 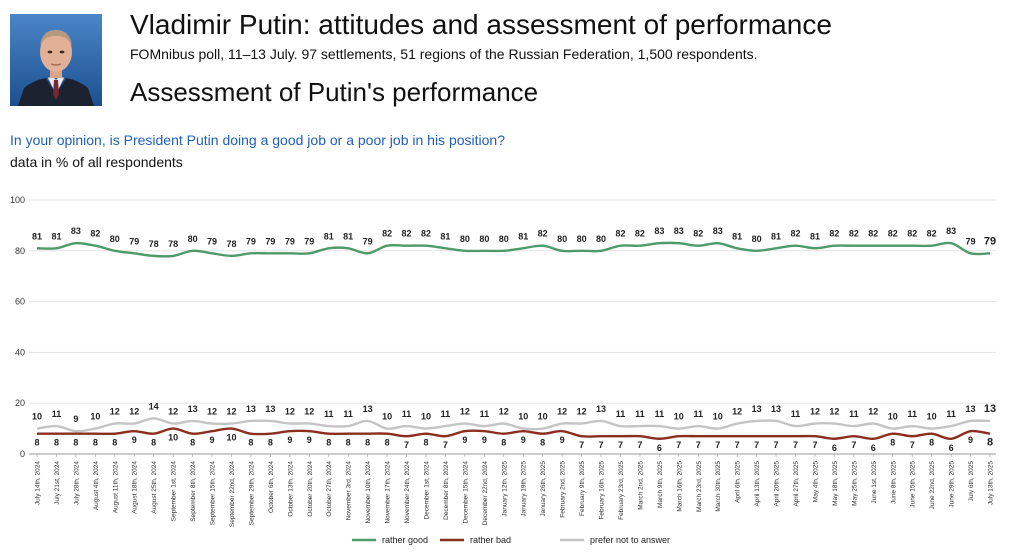 I want to click on x-tick-label: April 6th, 2025, so click(x=738, y=482).